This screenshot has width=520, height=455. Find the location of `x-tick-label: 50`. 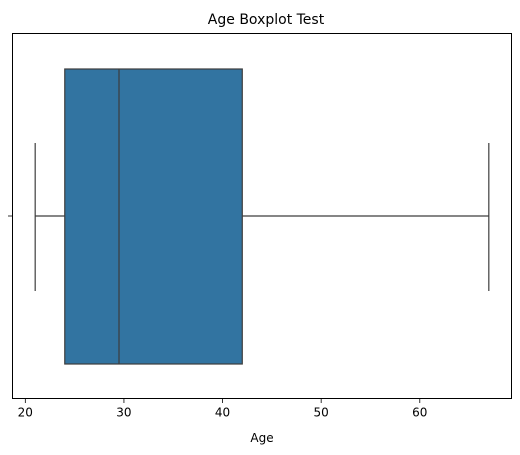

x-tick-label: 50 is located at coordinates (321, 413).